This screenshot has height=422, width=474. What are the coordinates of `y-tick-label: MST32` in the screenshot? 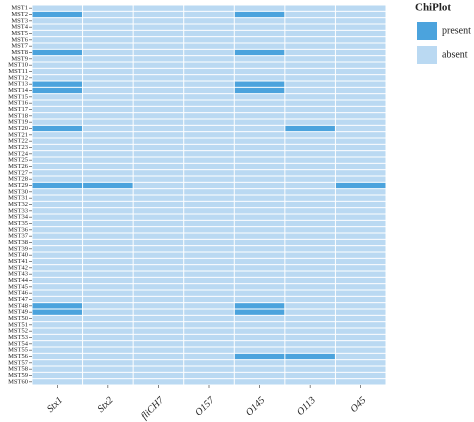 It's located at (18, 204).